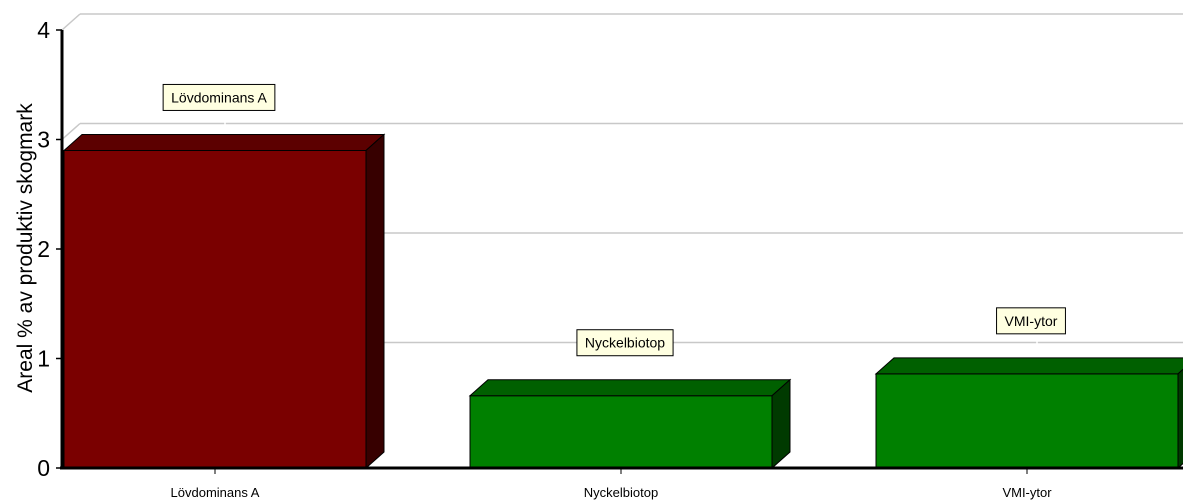 The width and height of the screenshot is (1183, 502). I want to click on y-axis-title: Areal % av produktiv skogmark, so click(25, 248).